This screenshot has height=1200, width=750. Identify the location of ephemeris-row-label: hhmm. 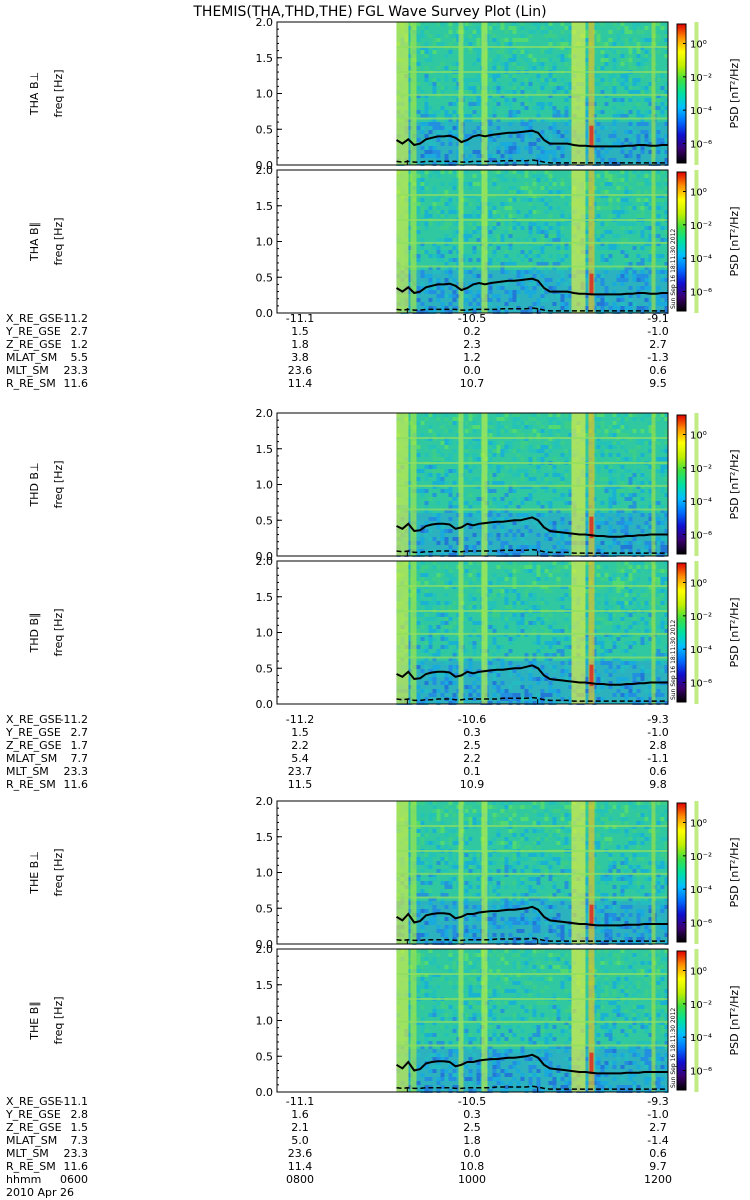
(23, 1179).